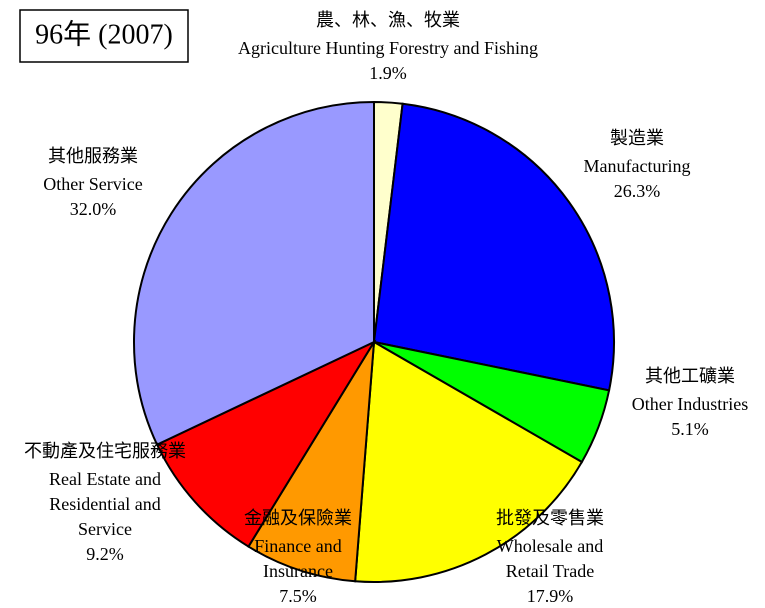 This screenshot has width=765, height=608. Describe the element at coordinates (637, 138) in the screenshot. I see `slice-label-zh: 製造業` at that location.